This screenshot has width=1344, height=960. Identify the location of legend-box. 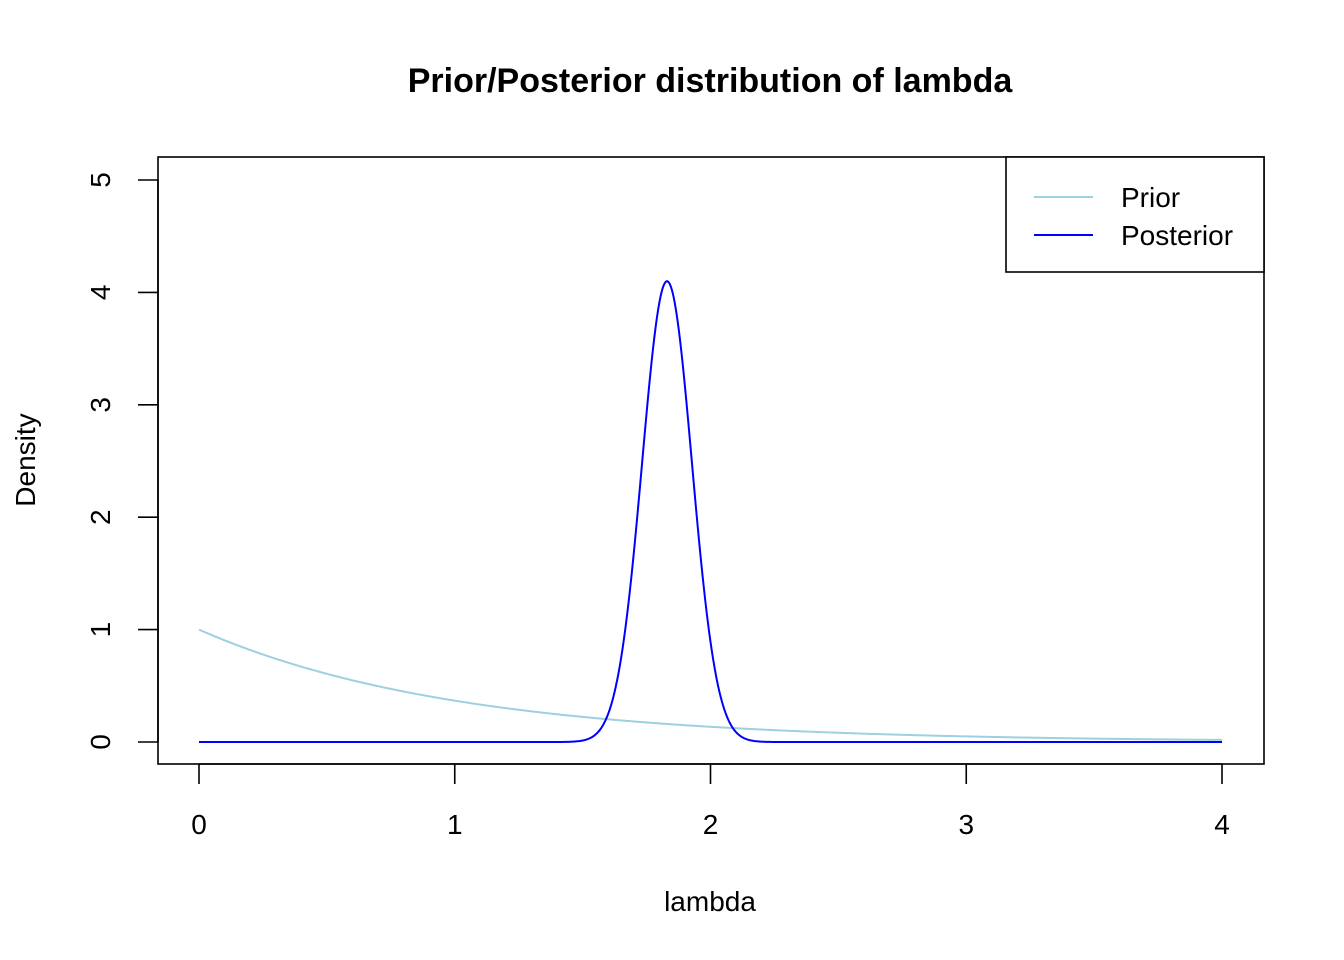
(1135, 214).